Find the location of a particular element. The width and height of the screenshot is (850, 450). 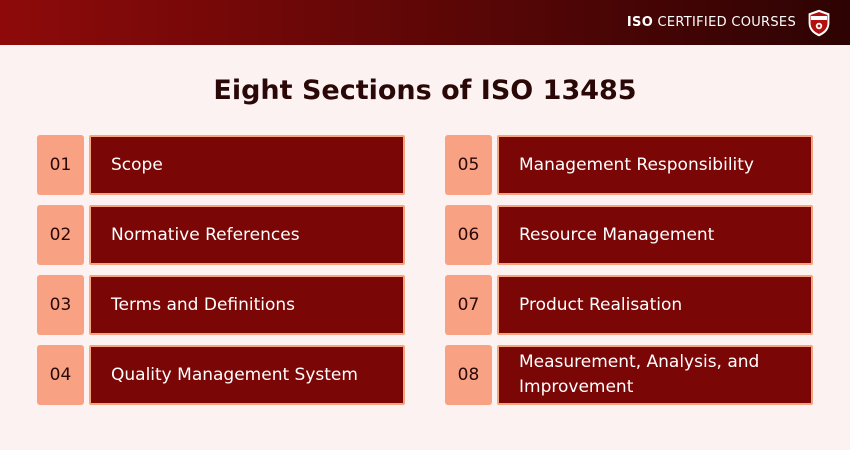

page-title: Eight Sections of ISO 13485 is located at coordinates (425, 90).